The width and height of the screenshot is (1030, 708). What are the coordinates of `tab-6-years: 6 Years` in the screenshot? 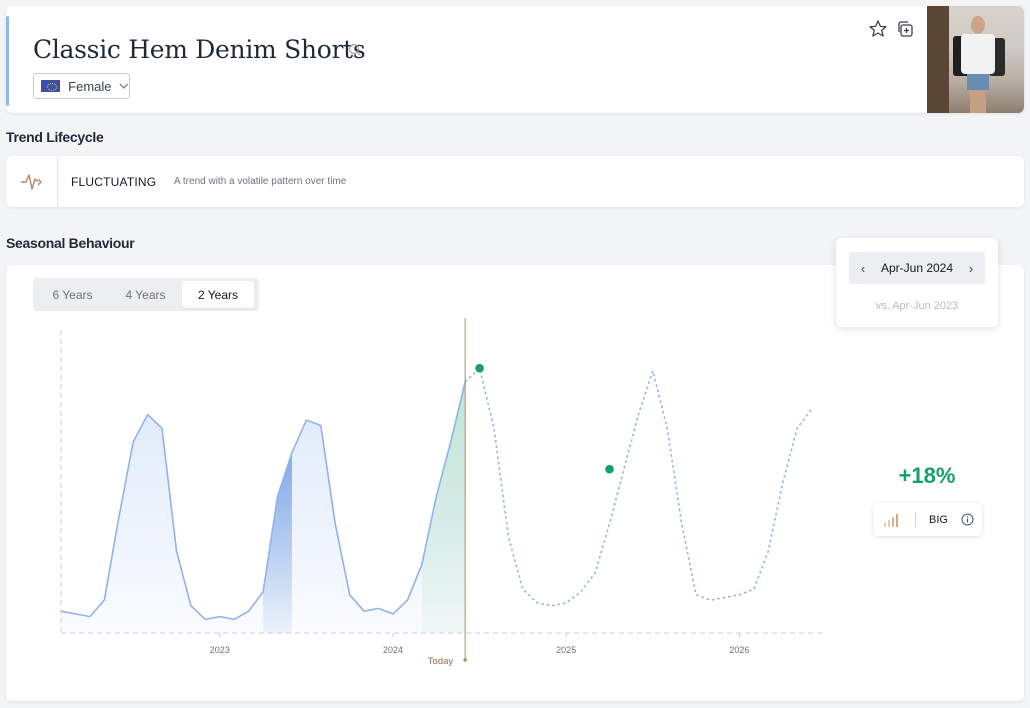 It's located at (72, 294).